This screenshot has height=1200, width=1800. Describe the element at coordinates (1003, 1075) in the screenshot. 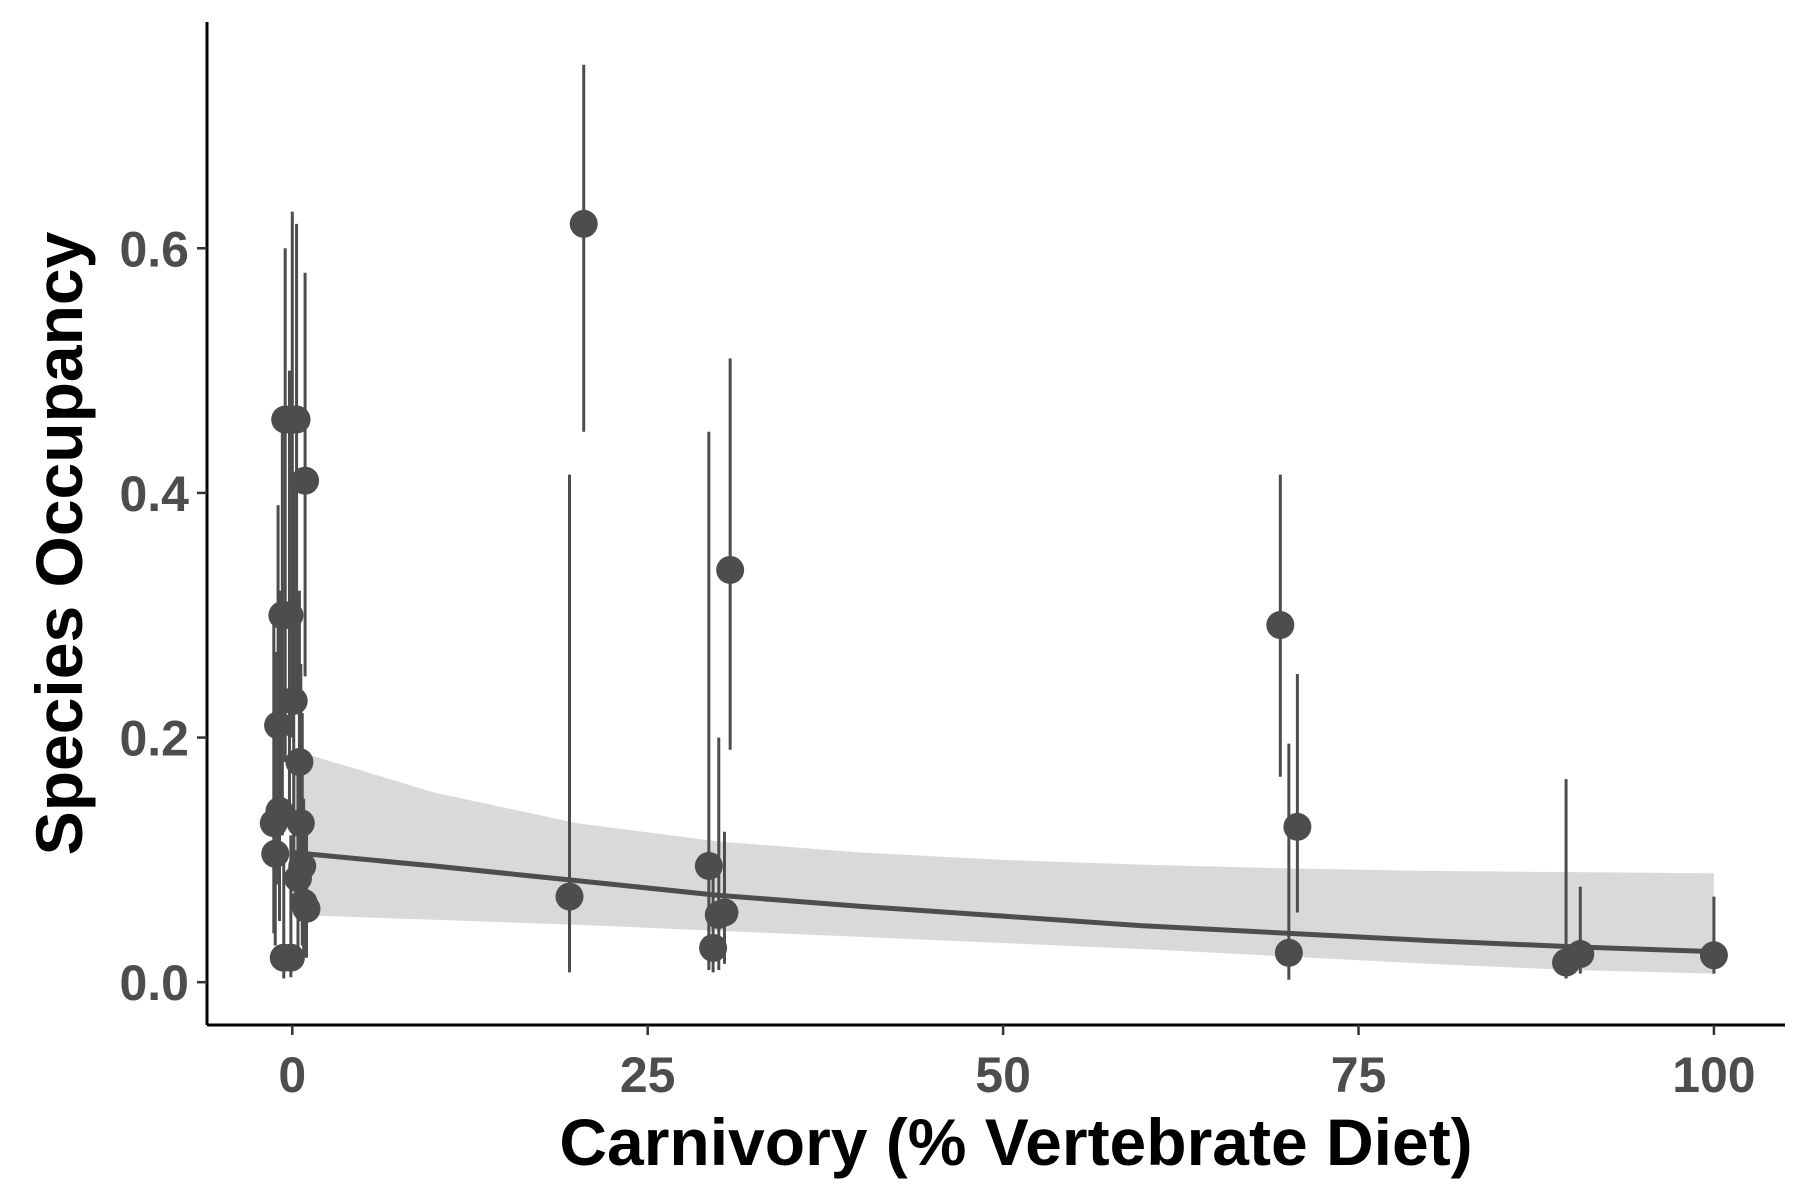

I see `x-tick-label: 50` at that location.